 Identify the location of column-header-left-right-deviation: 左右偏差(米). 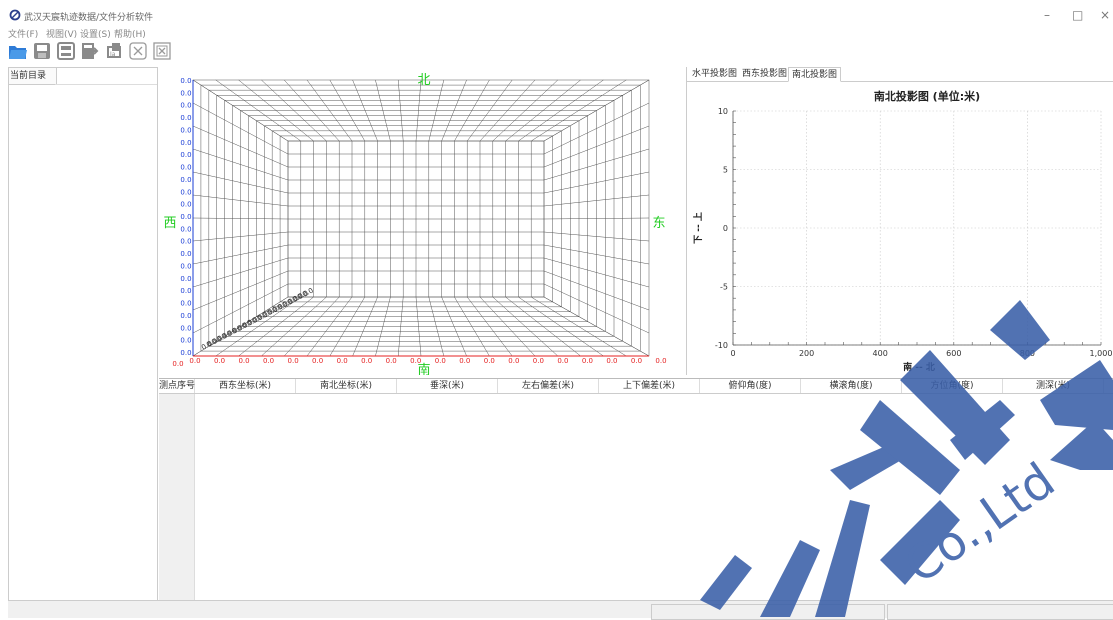
(548, 386).